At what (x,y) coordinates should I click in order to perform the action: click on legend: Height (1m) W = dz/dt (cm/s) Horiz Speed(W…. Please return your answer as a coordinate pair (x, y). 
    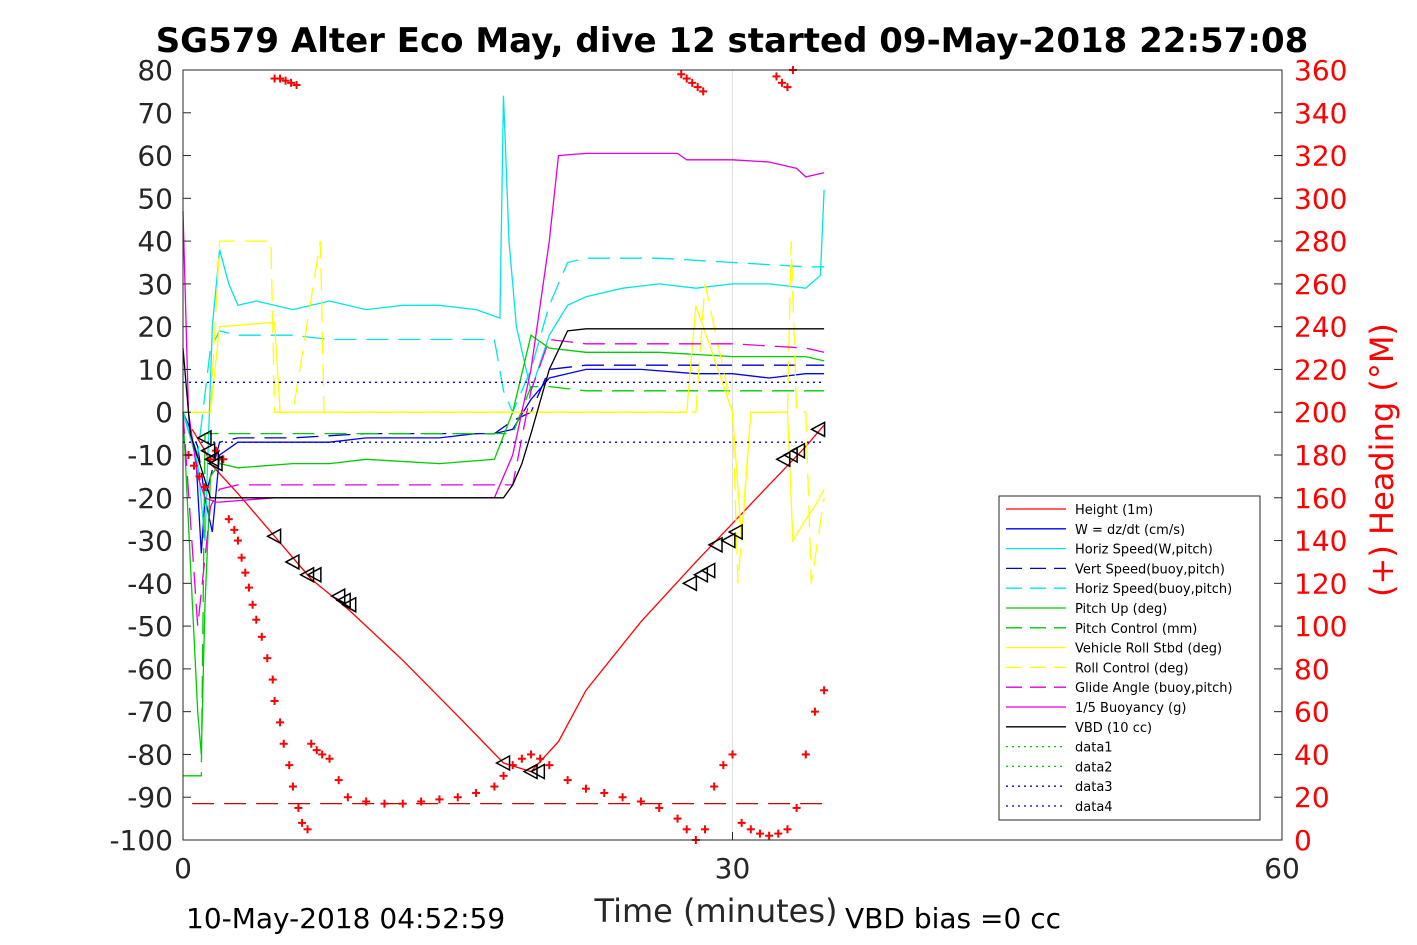
    Looking at the image, I should click on (1129, 658).